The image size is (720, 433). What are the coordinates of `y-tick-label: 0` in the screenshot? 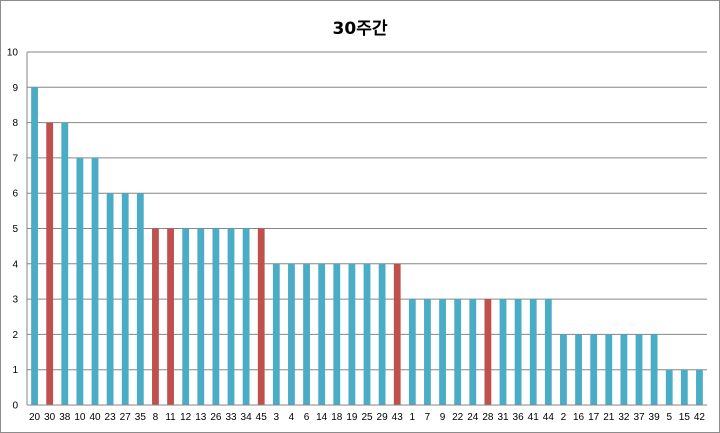 It's located at (15, 406).